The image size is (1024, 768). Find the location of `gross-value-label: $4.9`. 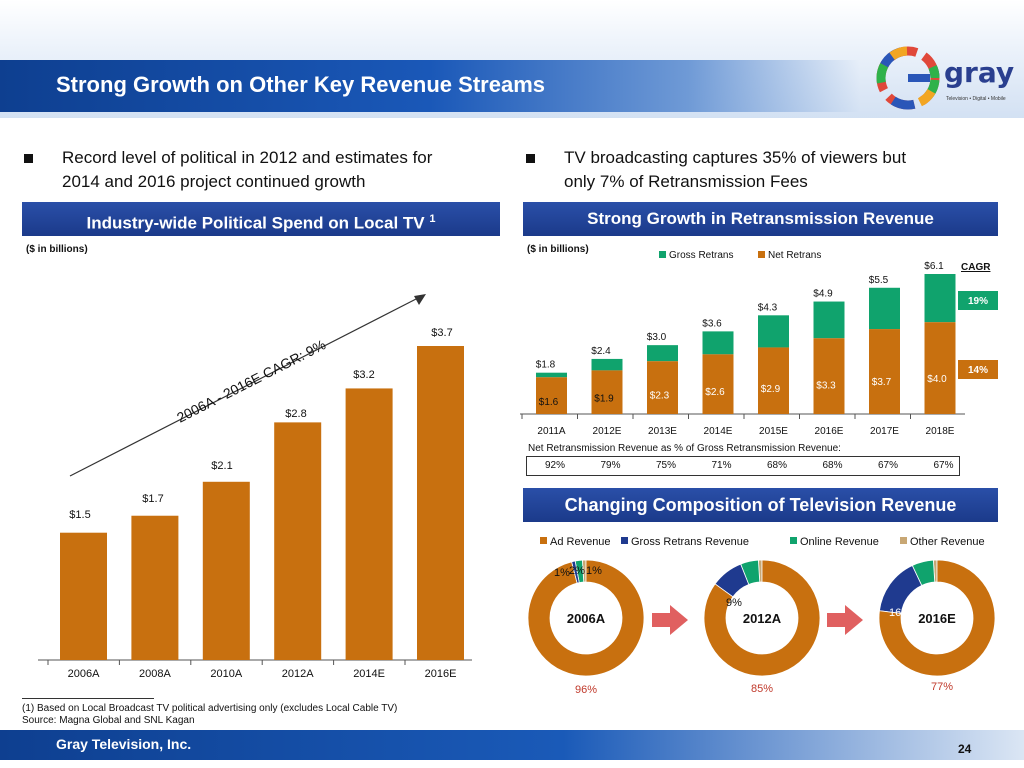

gross-value-label: $4.9 is located at coordinates (823, 294).